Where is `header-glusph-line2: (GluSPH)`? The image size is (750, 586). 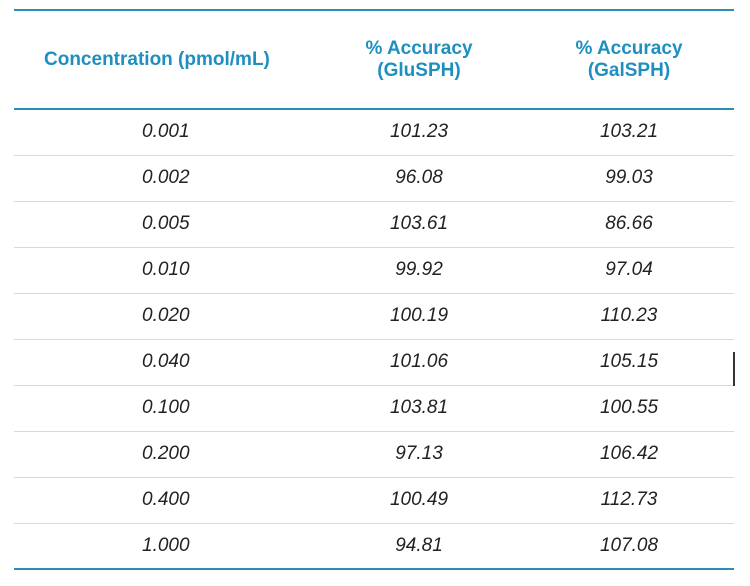 header-glusph-line2: (GluSPH) is located at coordinates (419, 70).